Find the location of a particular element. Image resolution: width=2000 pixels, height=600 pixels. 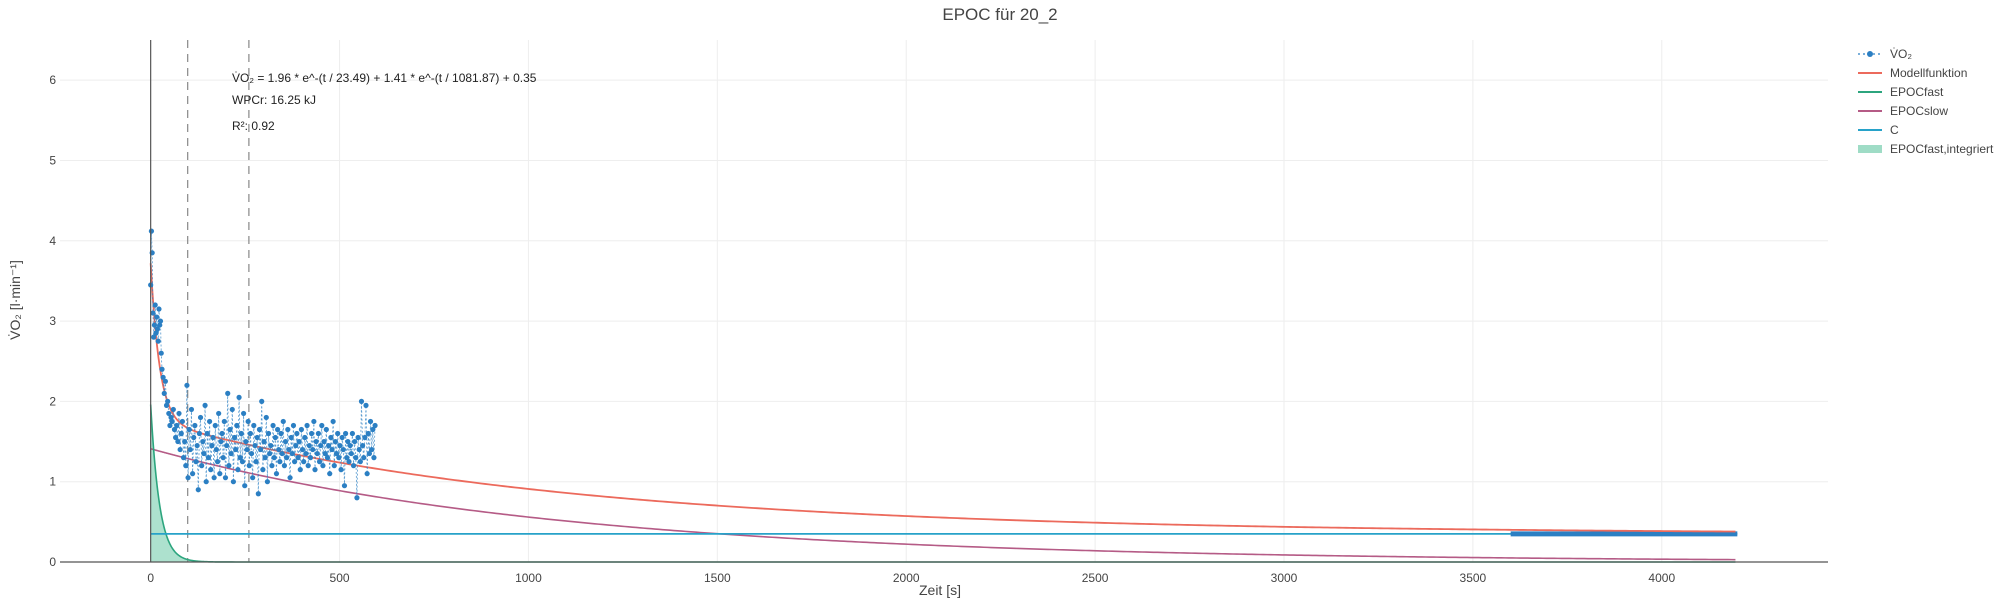

x-tick-label: 2500 is located at coordinates (1095, 578).